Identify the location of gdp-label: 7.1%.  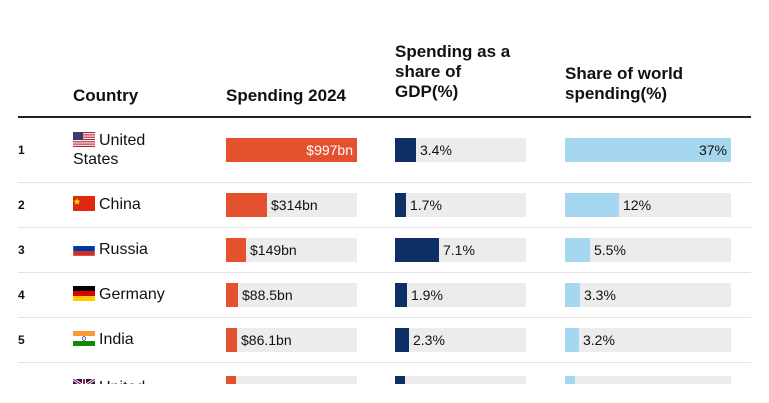
(459, 250).